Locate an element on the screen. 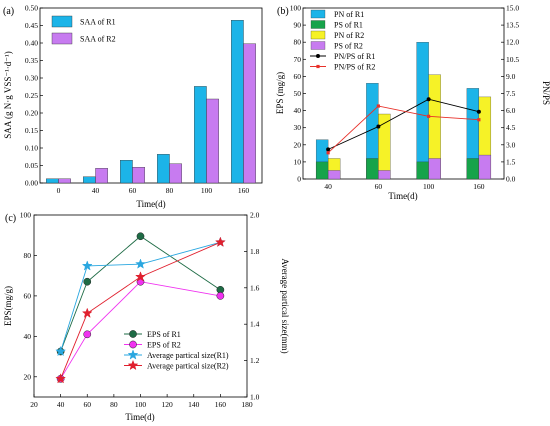  panel-c-legend-label: EPS of R1 is located at coordinates (164, 334).